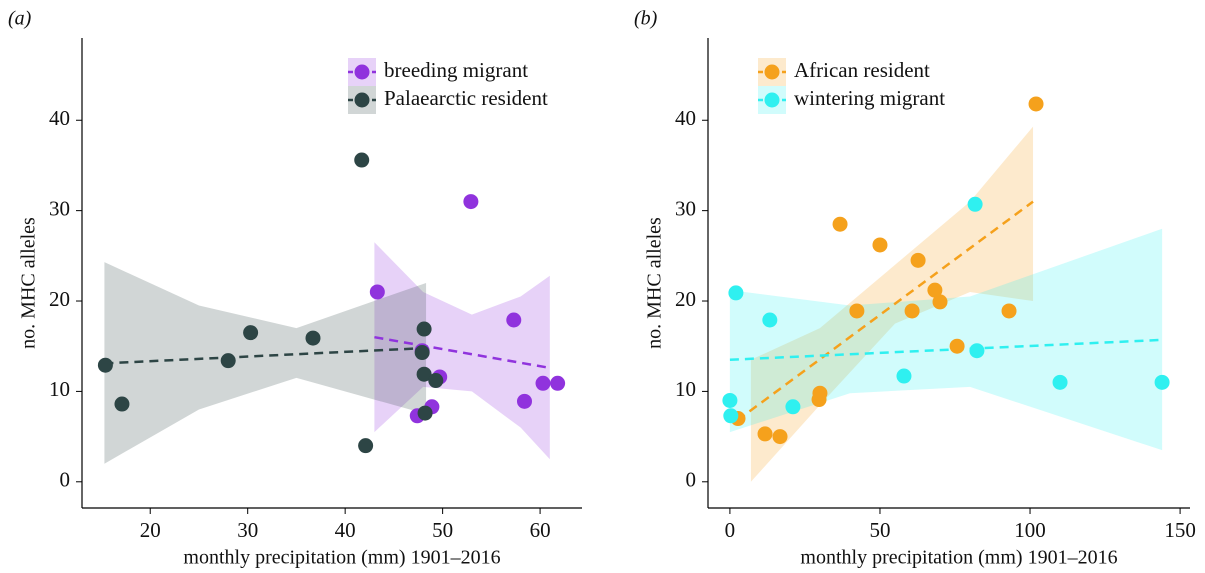 The image size is (1205, 573). Describe the element at coordinates (345, 530) in the screenshot. I see `x-tick-label: 40` at that location.